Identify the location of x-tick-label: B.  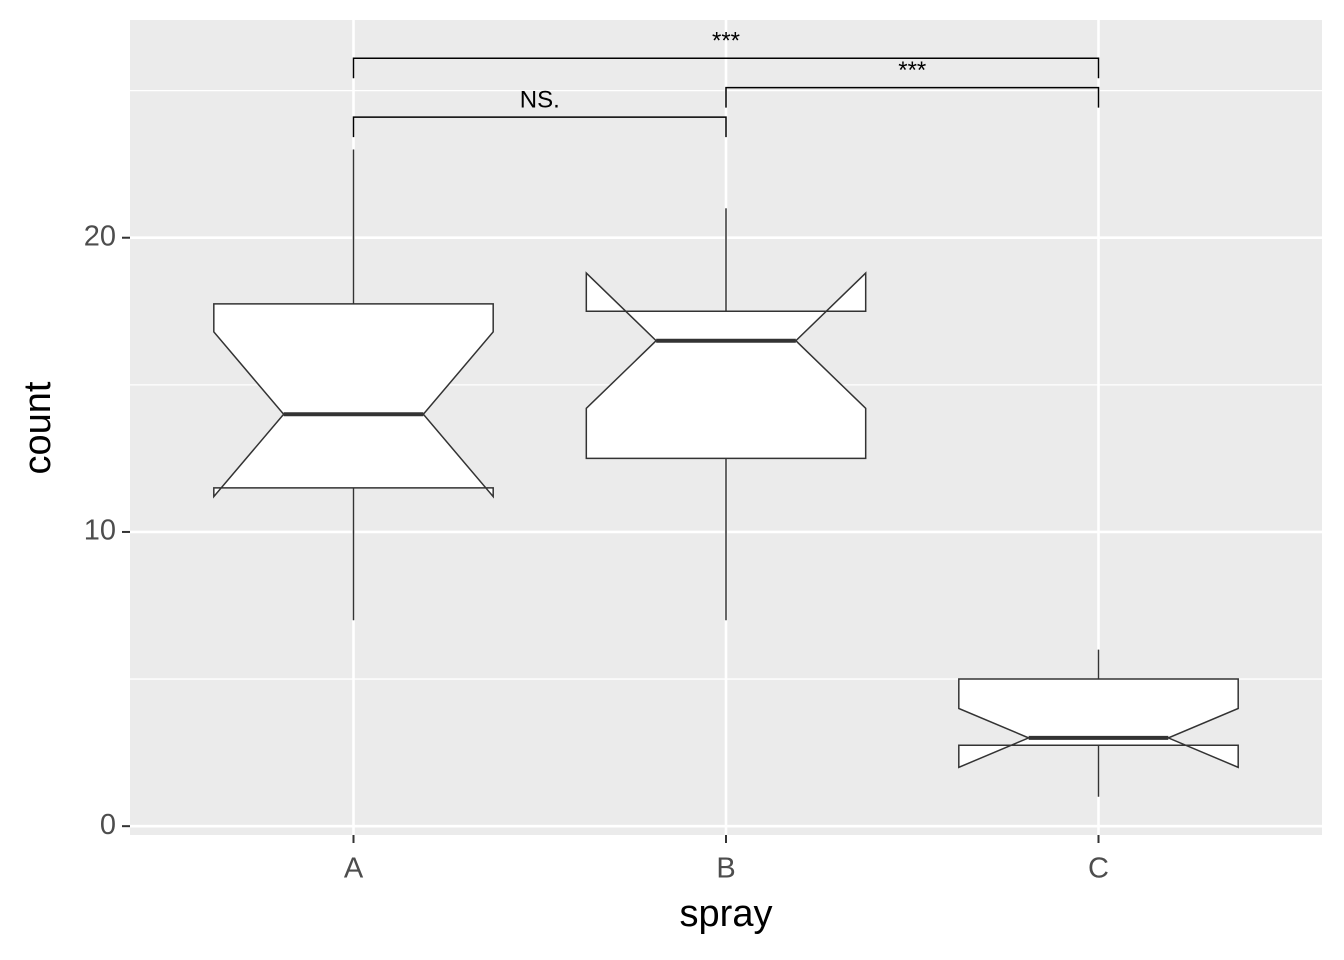
(725, 869).